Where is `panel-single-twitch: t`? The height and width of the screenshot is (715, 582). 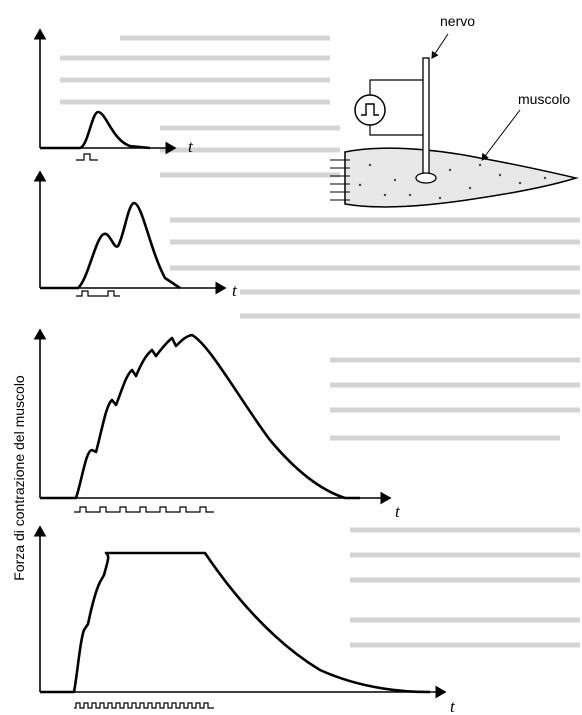
panel-single-twitch: t is located at coordinates (113, 94).